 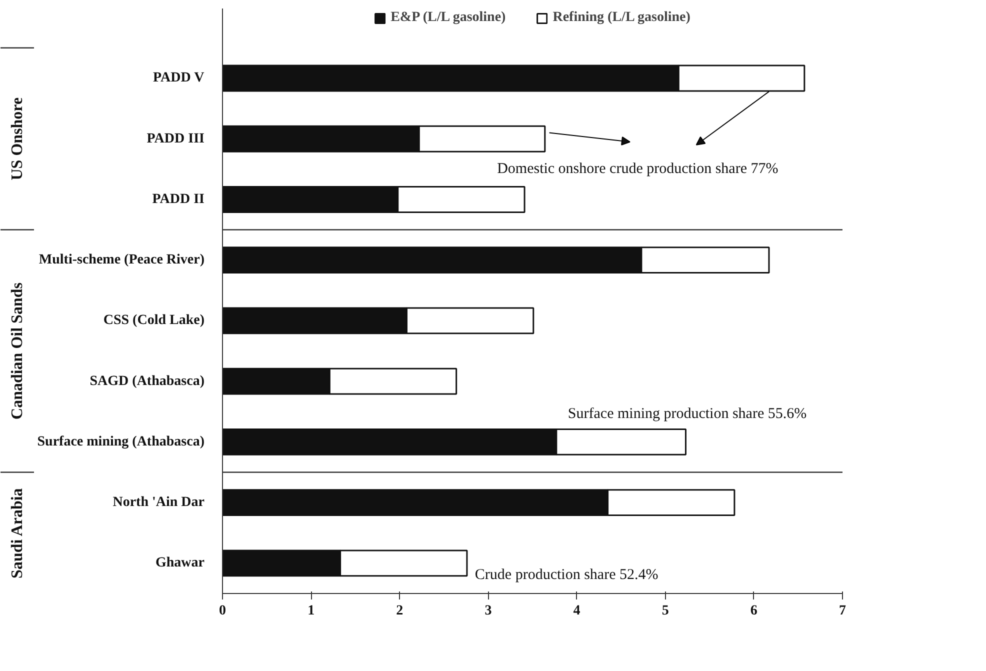 I want to click on x-tick-label: 0, so click(x=222, y=611).